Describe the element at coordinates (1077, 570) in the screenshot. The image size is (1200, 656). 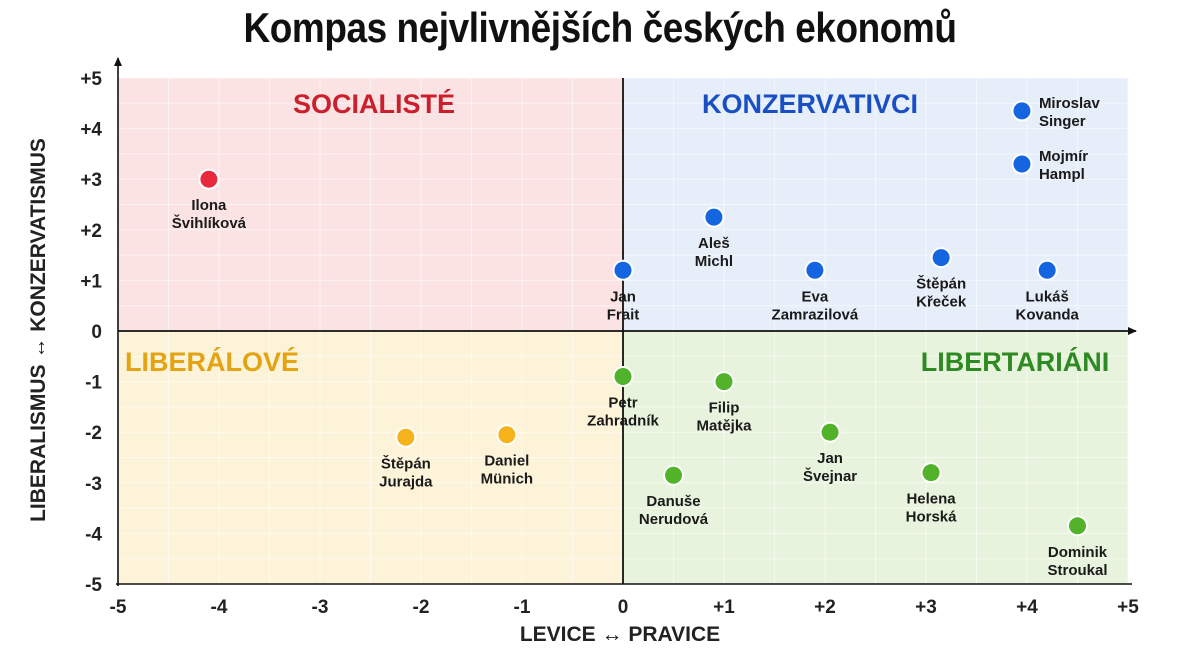
I see `data-point-label: Stroukal` at that location.